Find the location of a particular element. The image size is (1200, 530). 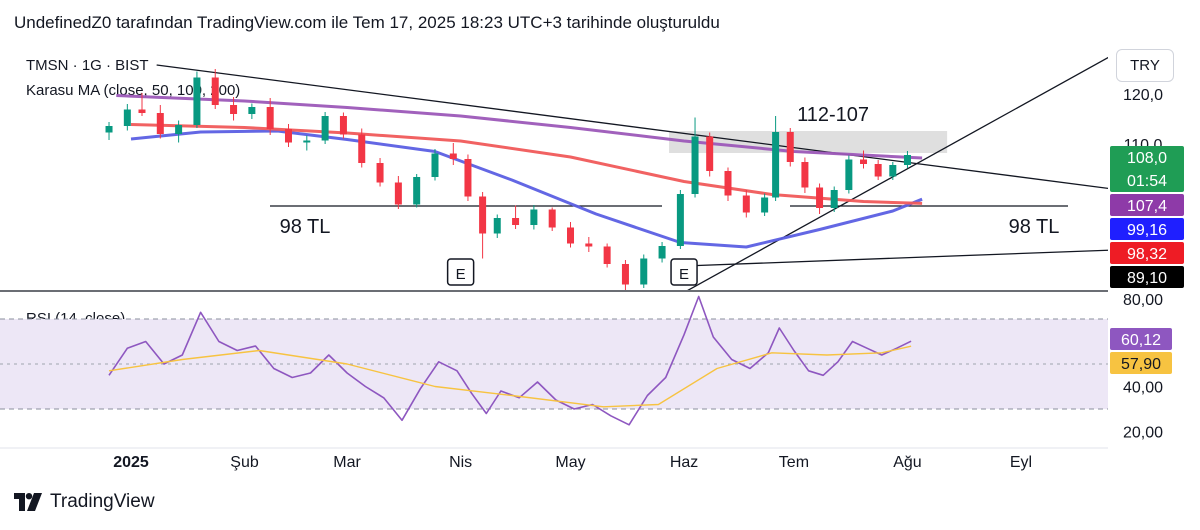

price-label-value: 98,32 is located at coordinates (1147, 254).